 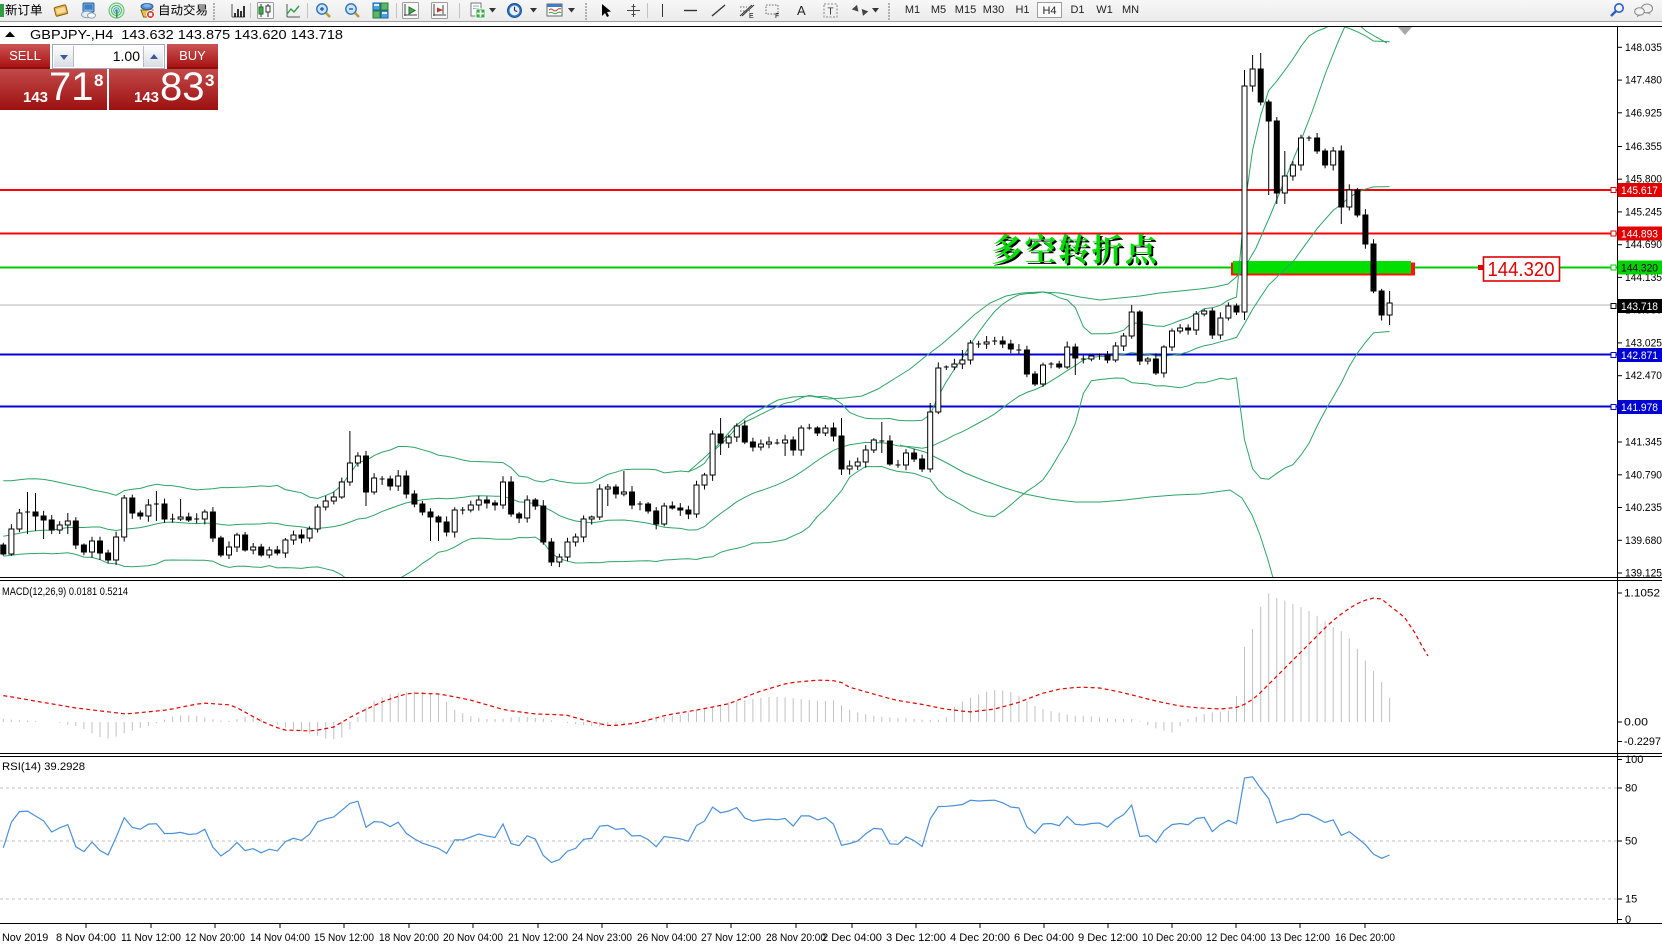 I want to click on svg-text: 20 Nov 04:00, so click(x=473, y=938).